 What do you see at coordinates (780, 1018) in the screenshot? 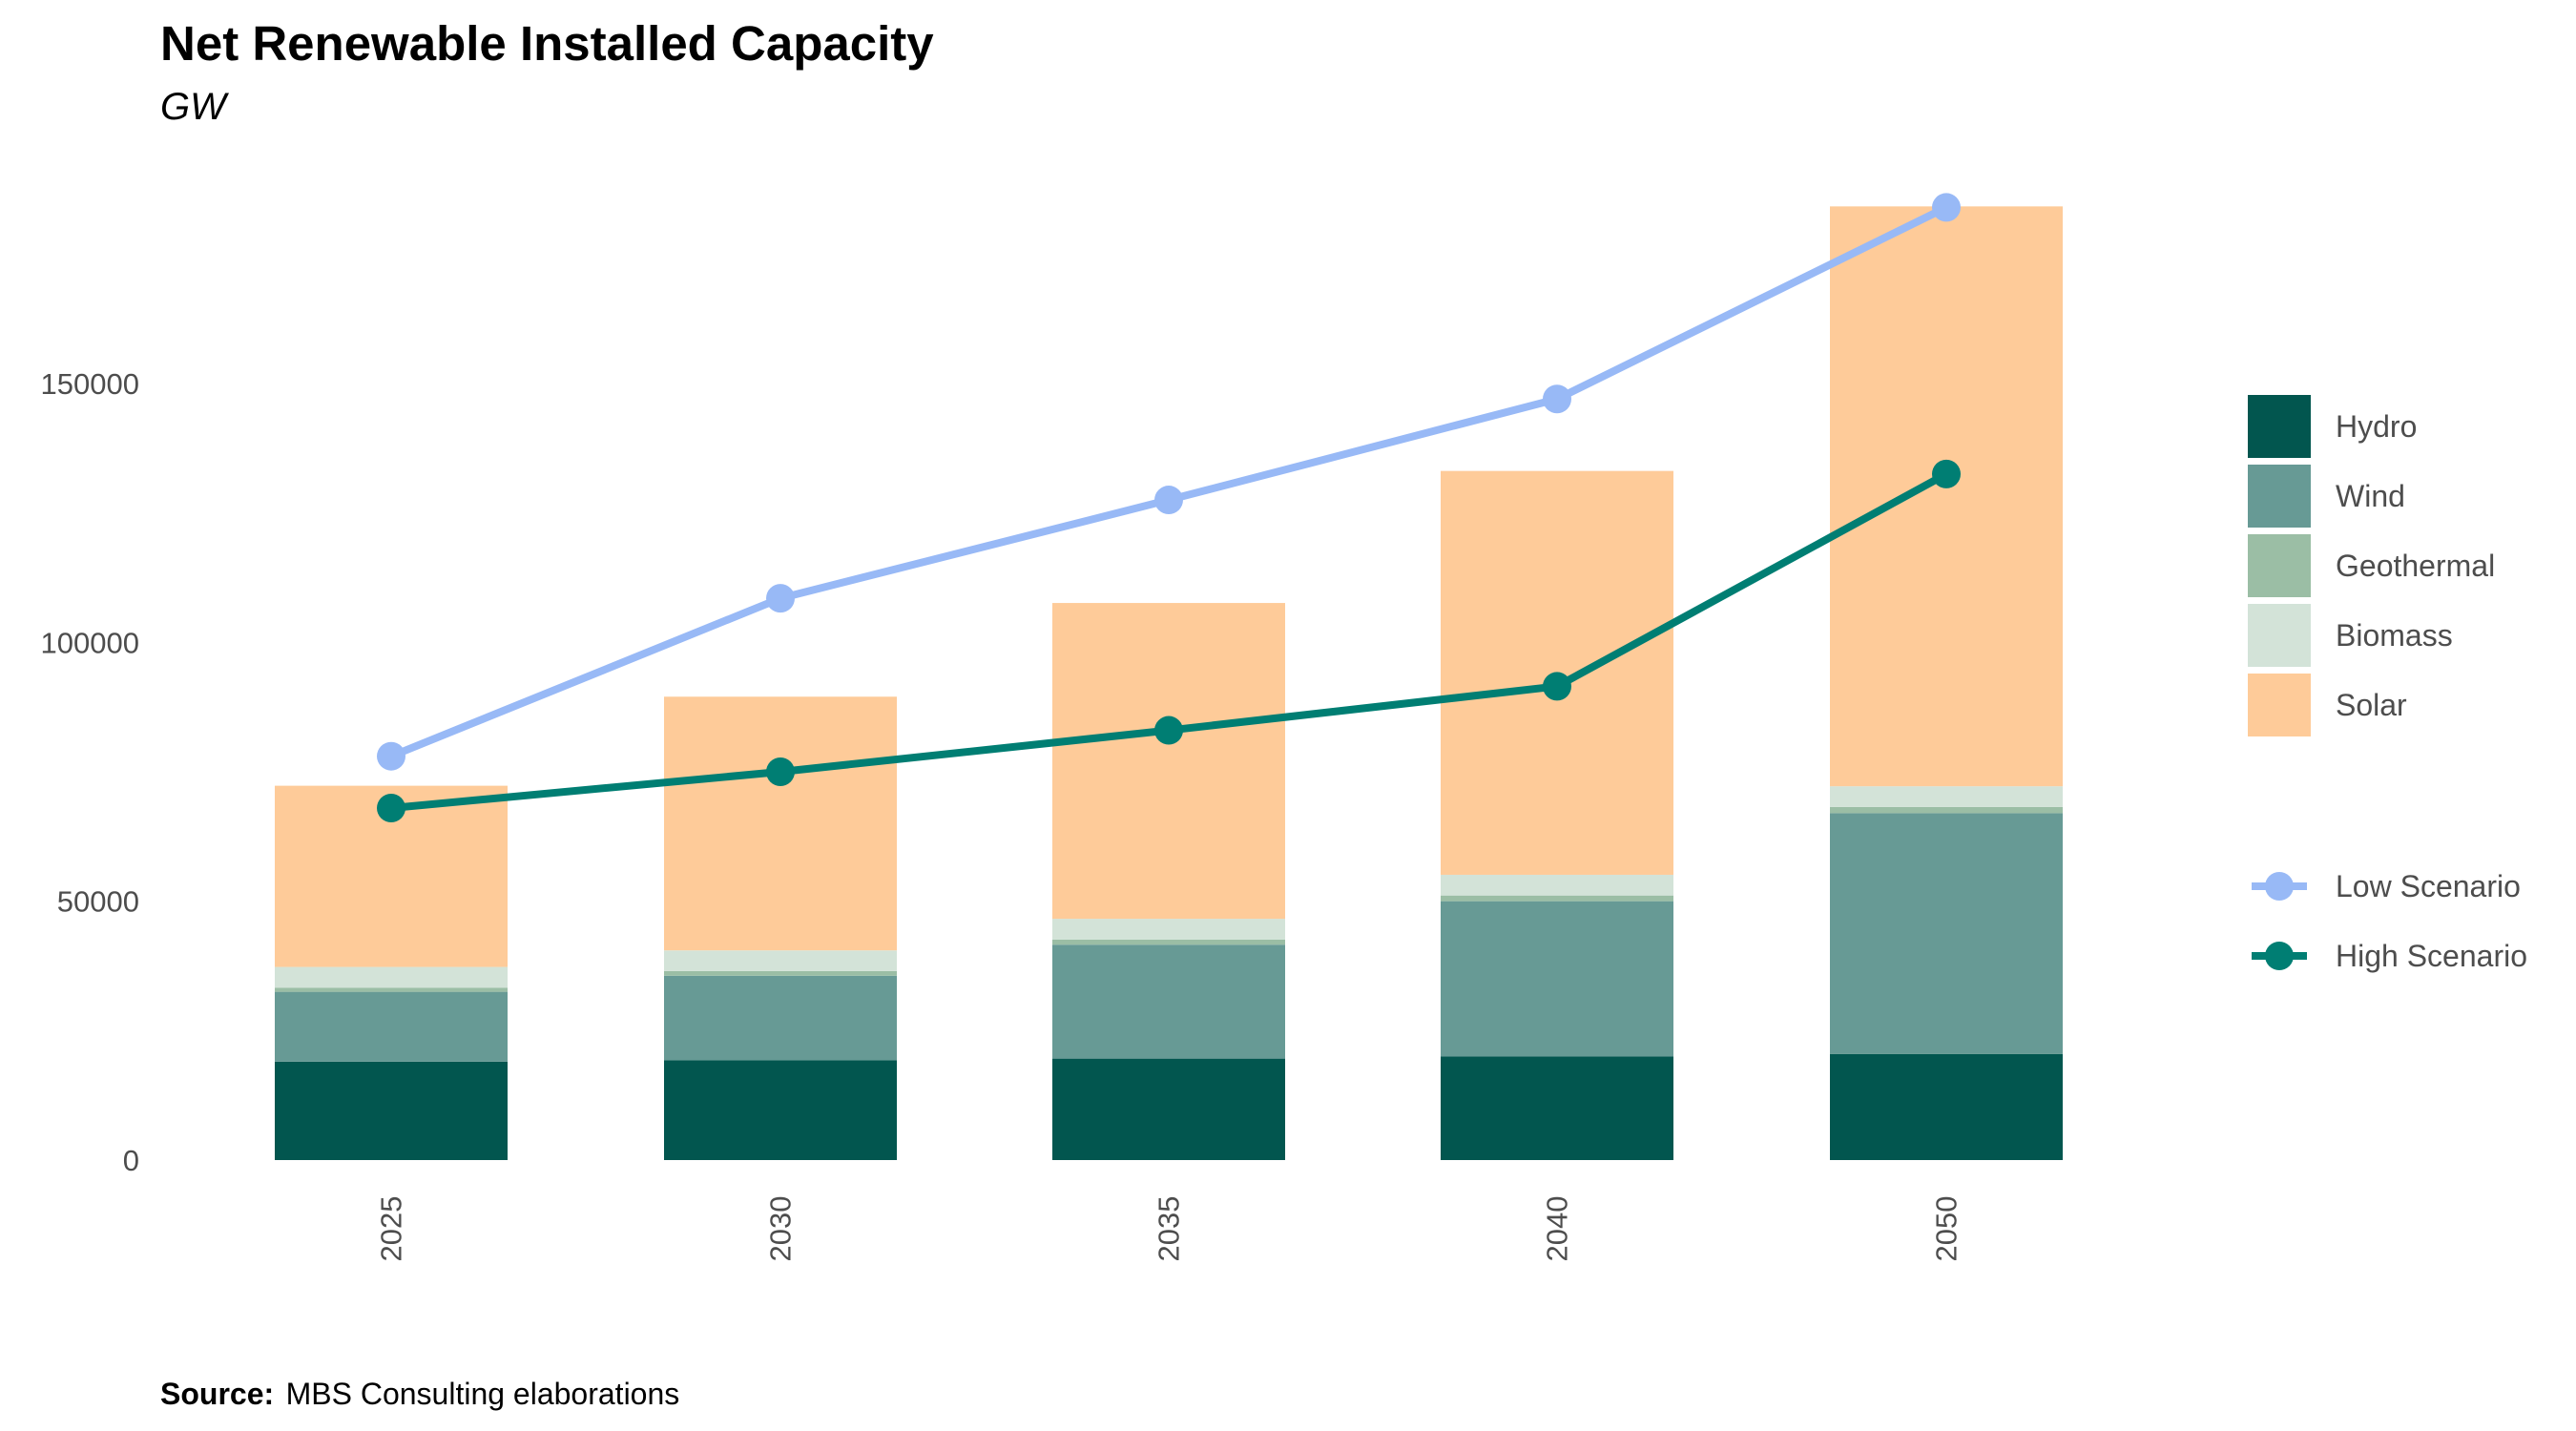
I see `bar-wind-2030` at bounding box center [780, 1018].